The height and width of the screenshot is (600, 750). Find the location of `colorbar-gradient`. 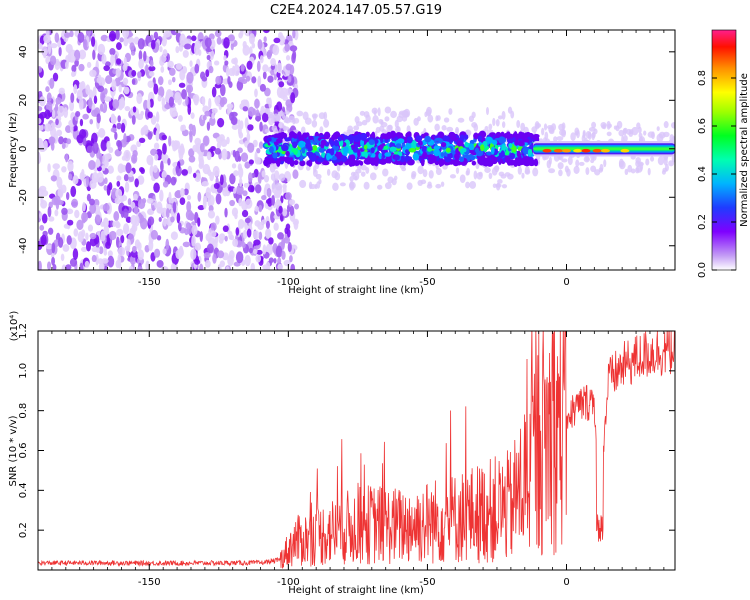

colorbar-gradient is located at coordinates (724, 150).